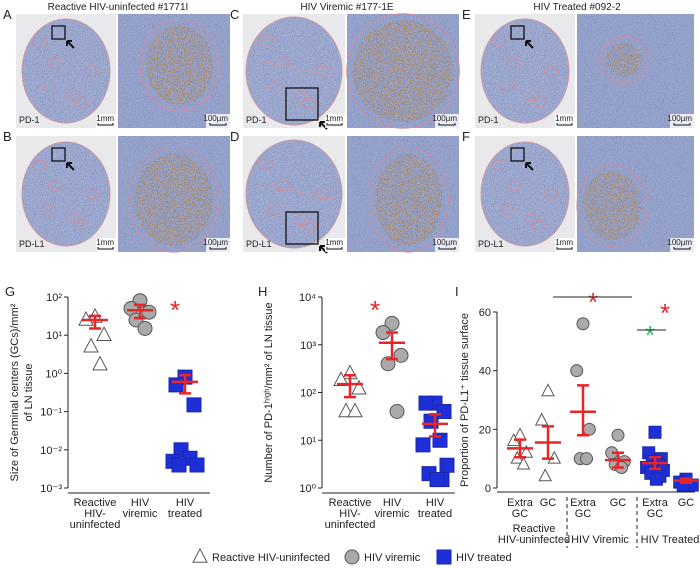  Describe the element at coordinates (485, 372) in the screenshot. I see `y-tick-label: 40` at that location.